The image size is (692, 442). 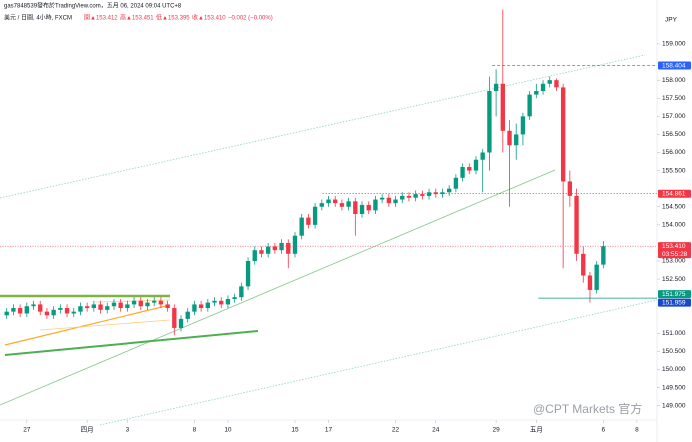 What do you see at coordinates (496, 430) in the screenshot?
I see `x-tick-label: 29` at bounding box center [496, 430].